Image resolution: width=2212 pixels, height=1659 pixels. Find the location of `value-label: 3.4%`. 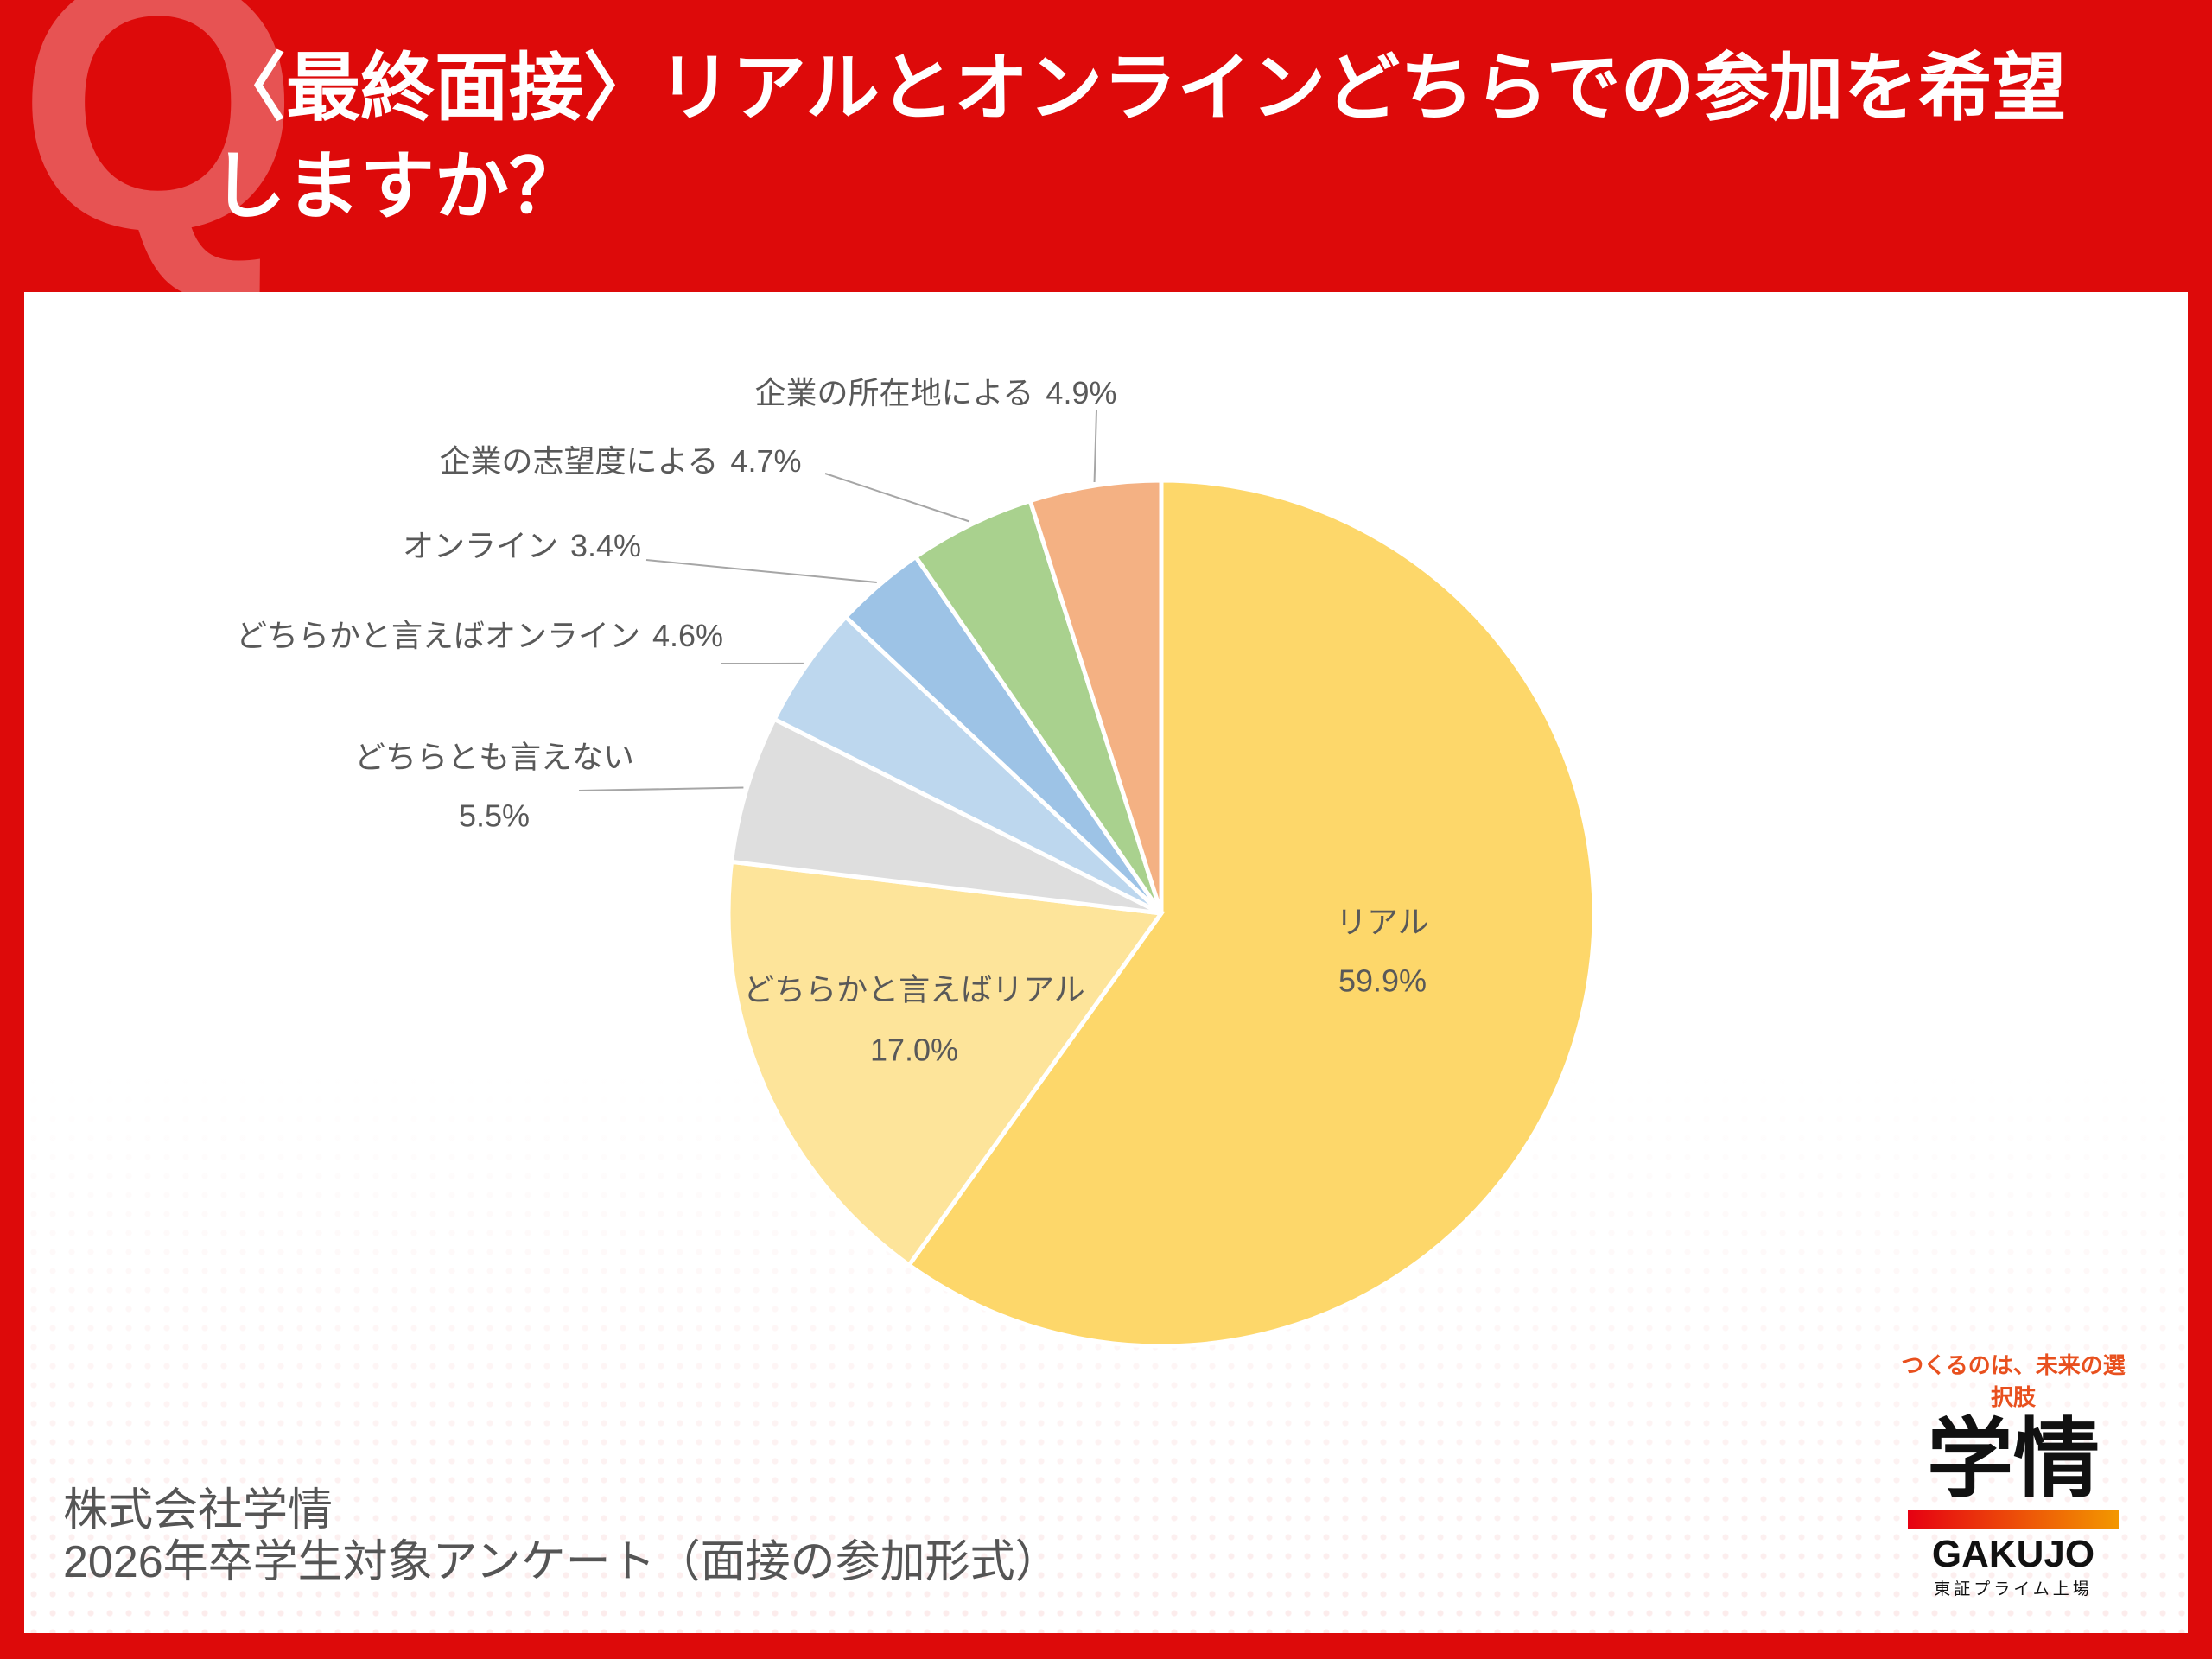

value-label: 3.4% is located at coordinates (605, 545).